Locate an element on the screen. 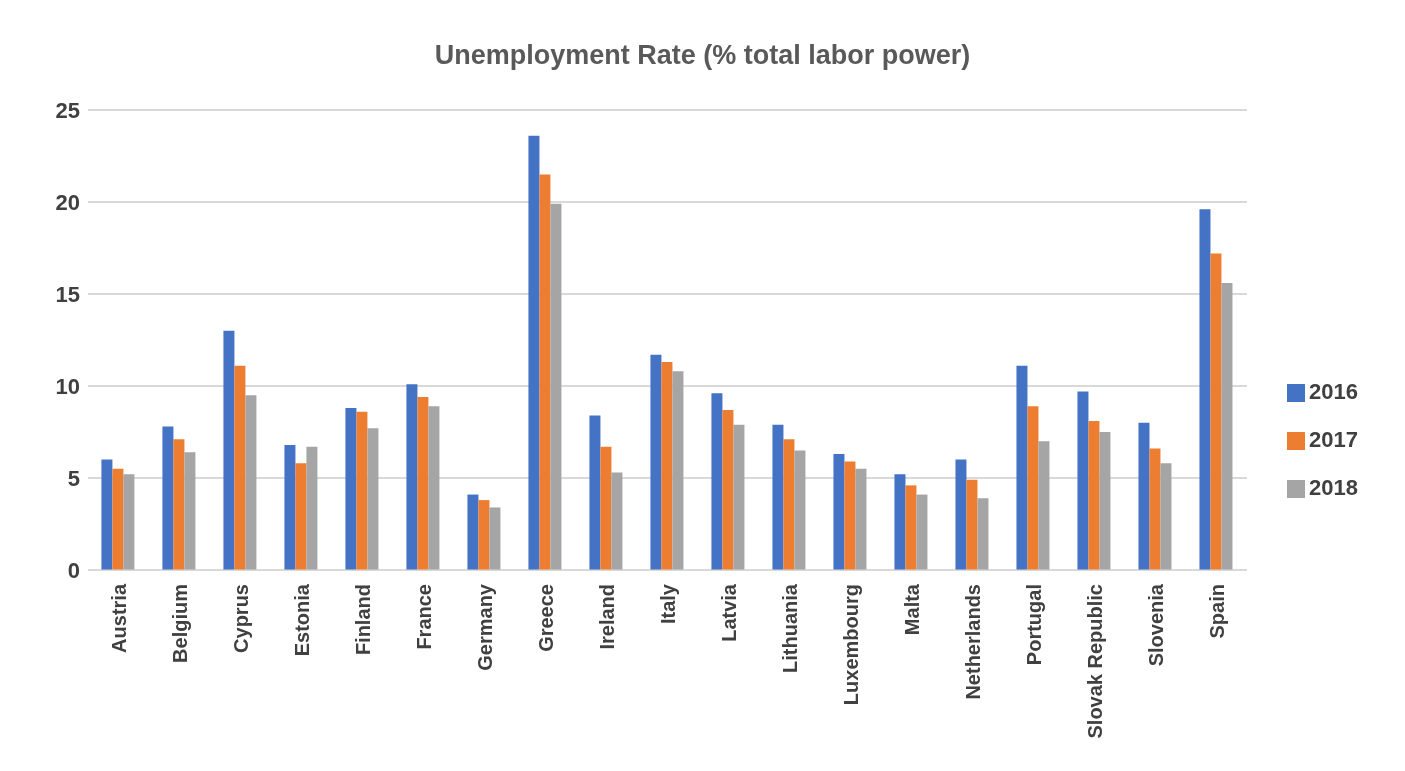 This screenshot has height=771, width=1405. y-tick-label: 10 is located at coordinates (67, 386).